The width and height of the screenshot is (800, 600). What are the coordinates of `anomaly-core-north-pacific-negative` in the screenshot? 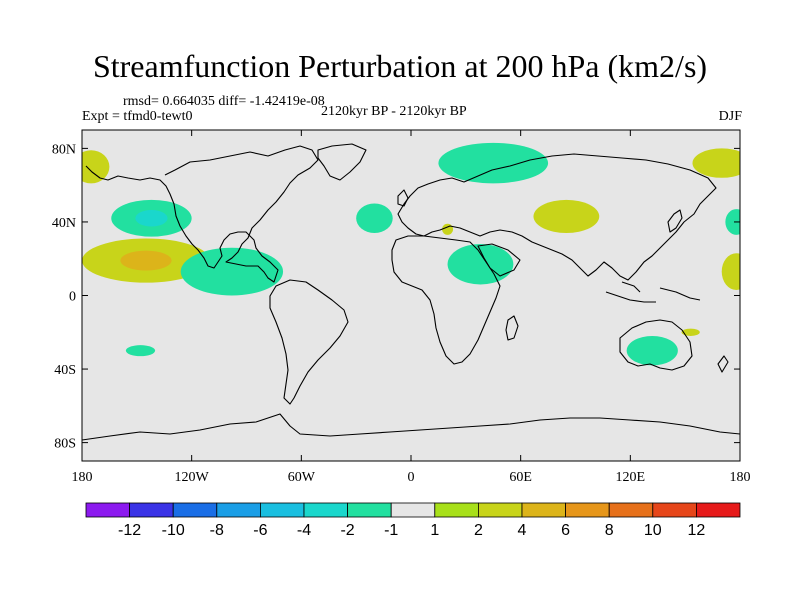 It's located at (151, 218).